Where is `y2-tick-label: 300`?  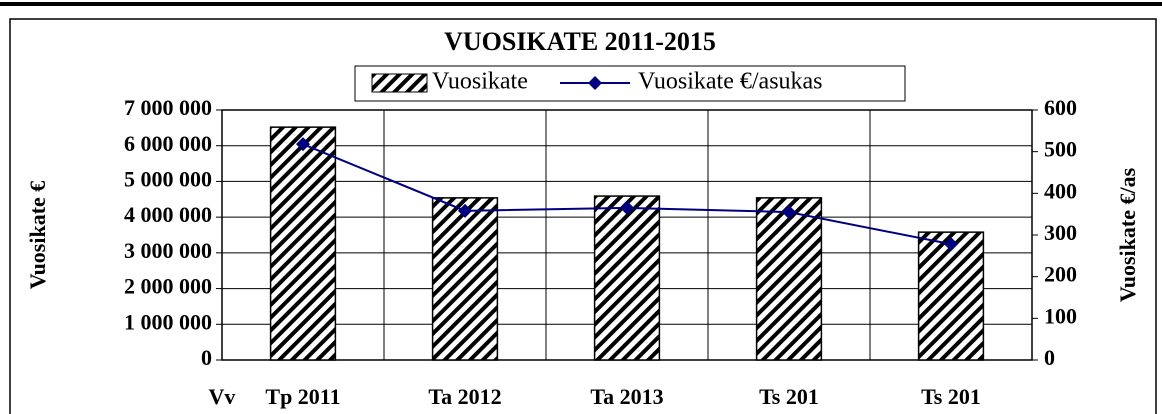
y2-tick-label: 300 is located at coordinates (1060, 232).